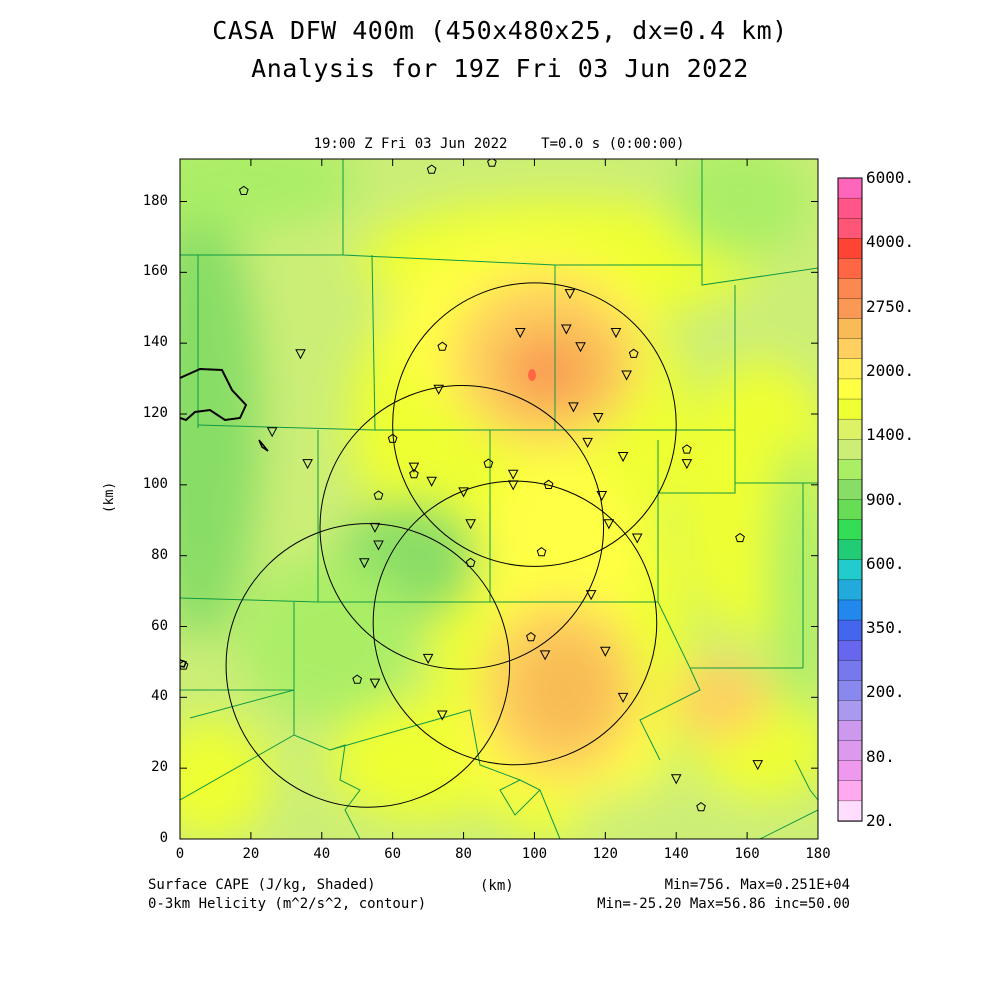  What do you see at coordinates (890, 435) in the screenshot?
I see `colorbar-label: 1400.` at bounding box center [890, 435].